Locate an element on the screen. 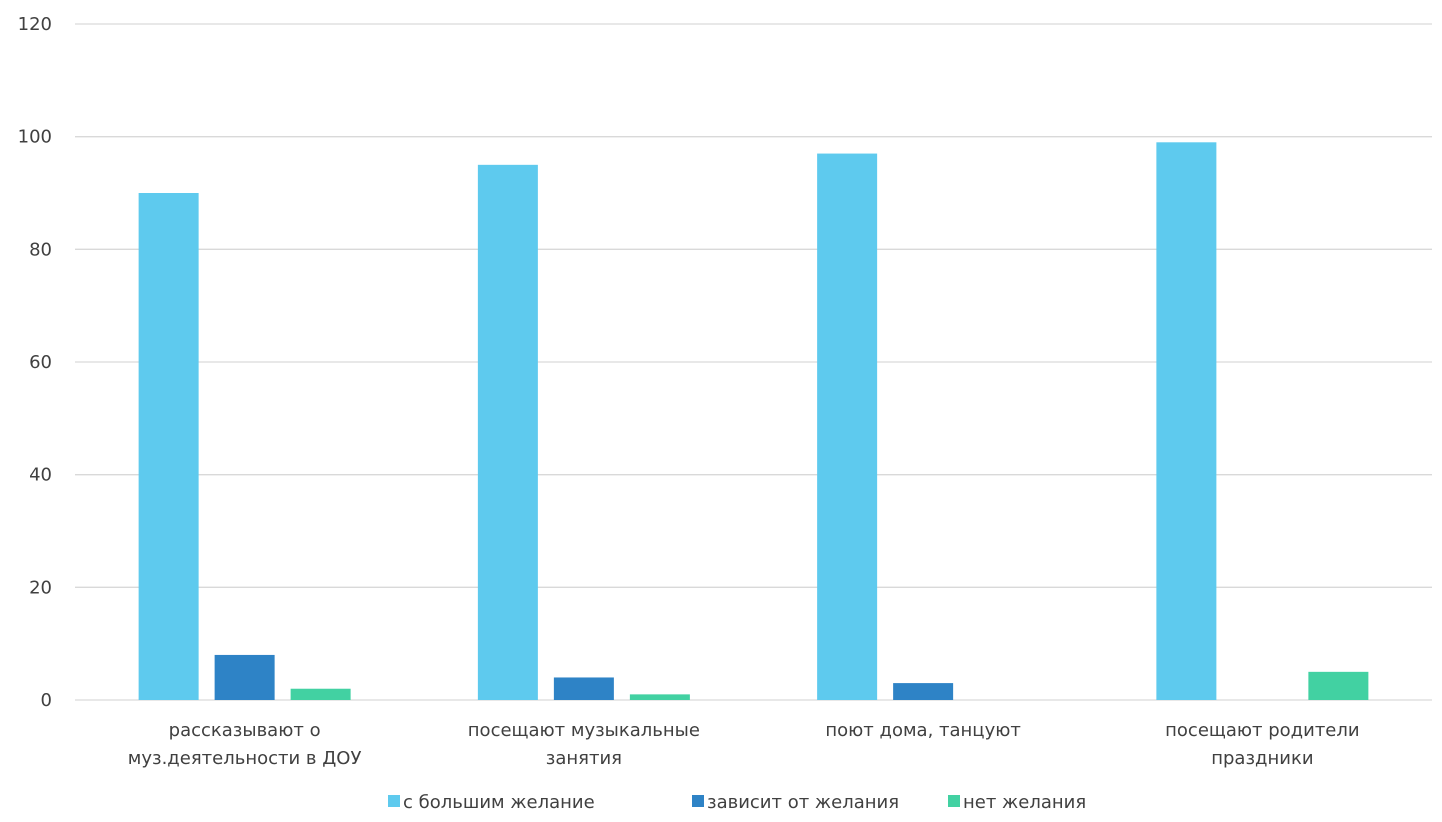 The image size is (1442, 822). x-category-label: муз.деятельности в ДОУ is located at coordinates (245, 758).